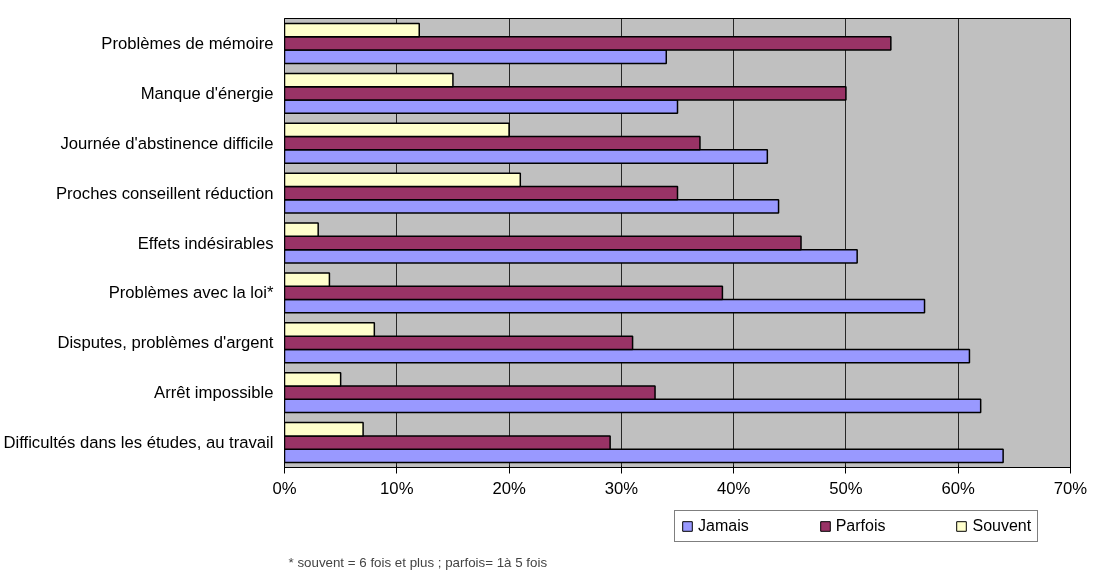 The width and height of the screenshot is (1099, 583). Describe the element at coordinates (733, 488) in the screenshot. I see `x-tick-label: 40%` at that location.